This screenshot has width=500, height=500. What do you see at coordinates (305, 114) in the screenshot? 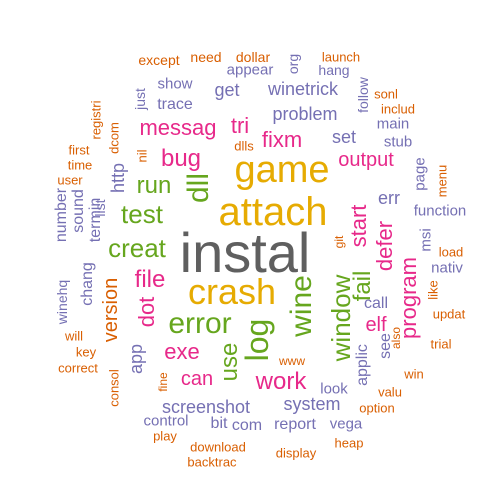
I see `word-problem: problem` at bounding box center [305, 114].